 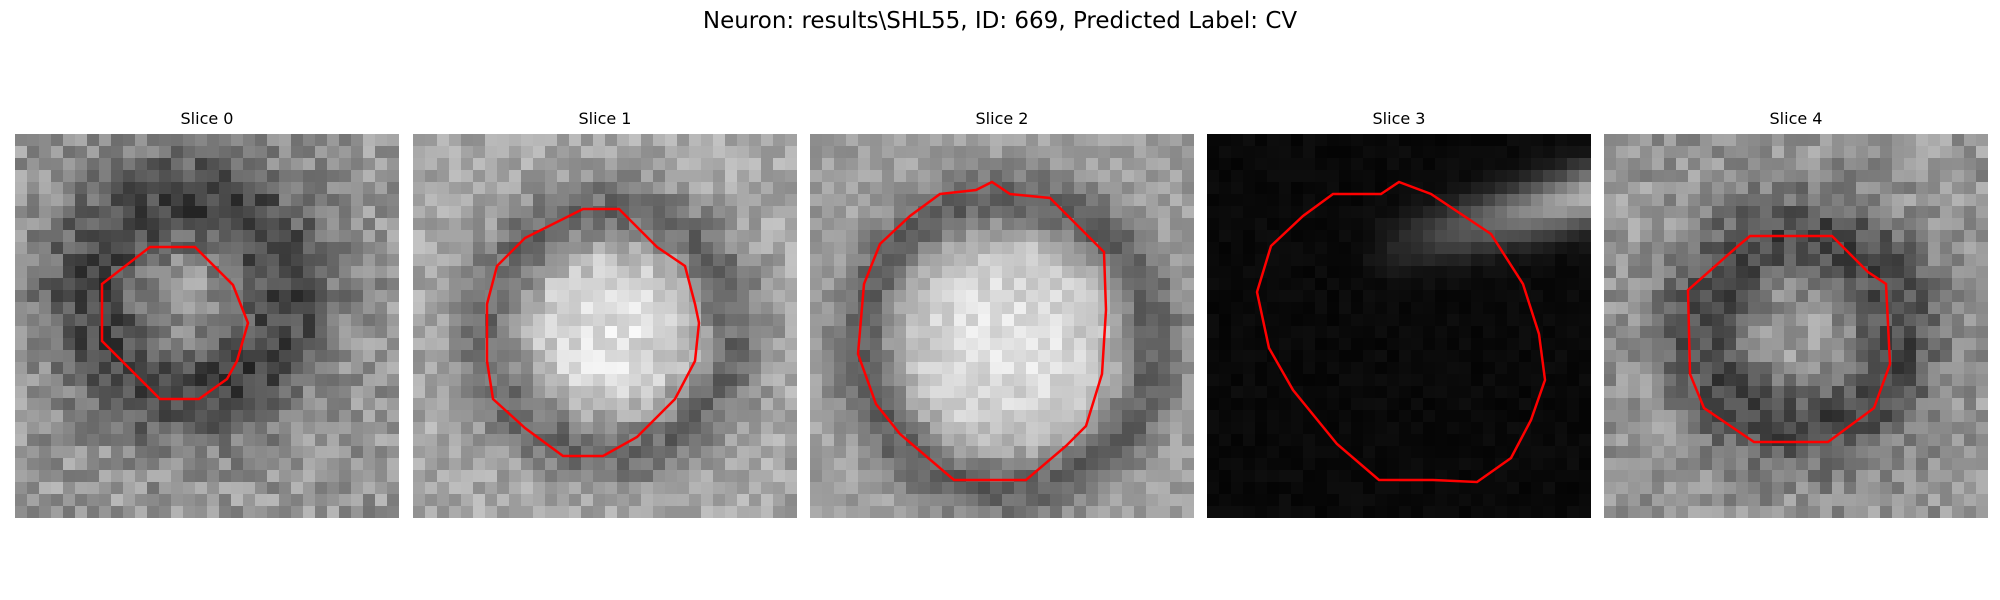 What do you see at coordinates (605, 118) in the screenshot?
I see `slice-title: Slice 1` at bounding box center [605, 118].